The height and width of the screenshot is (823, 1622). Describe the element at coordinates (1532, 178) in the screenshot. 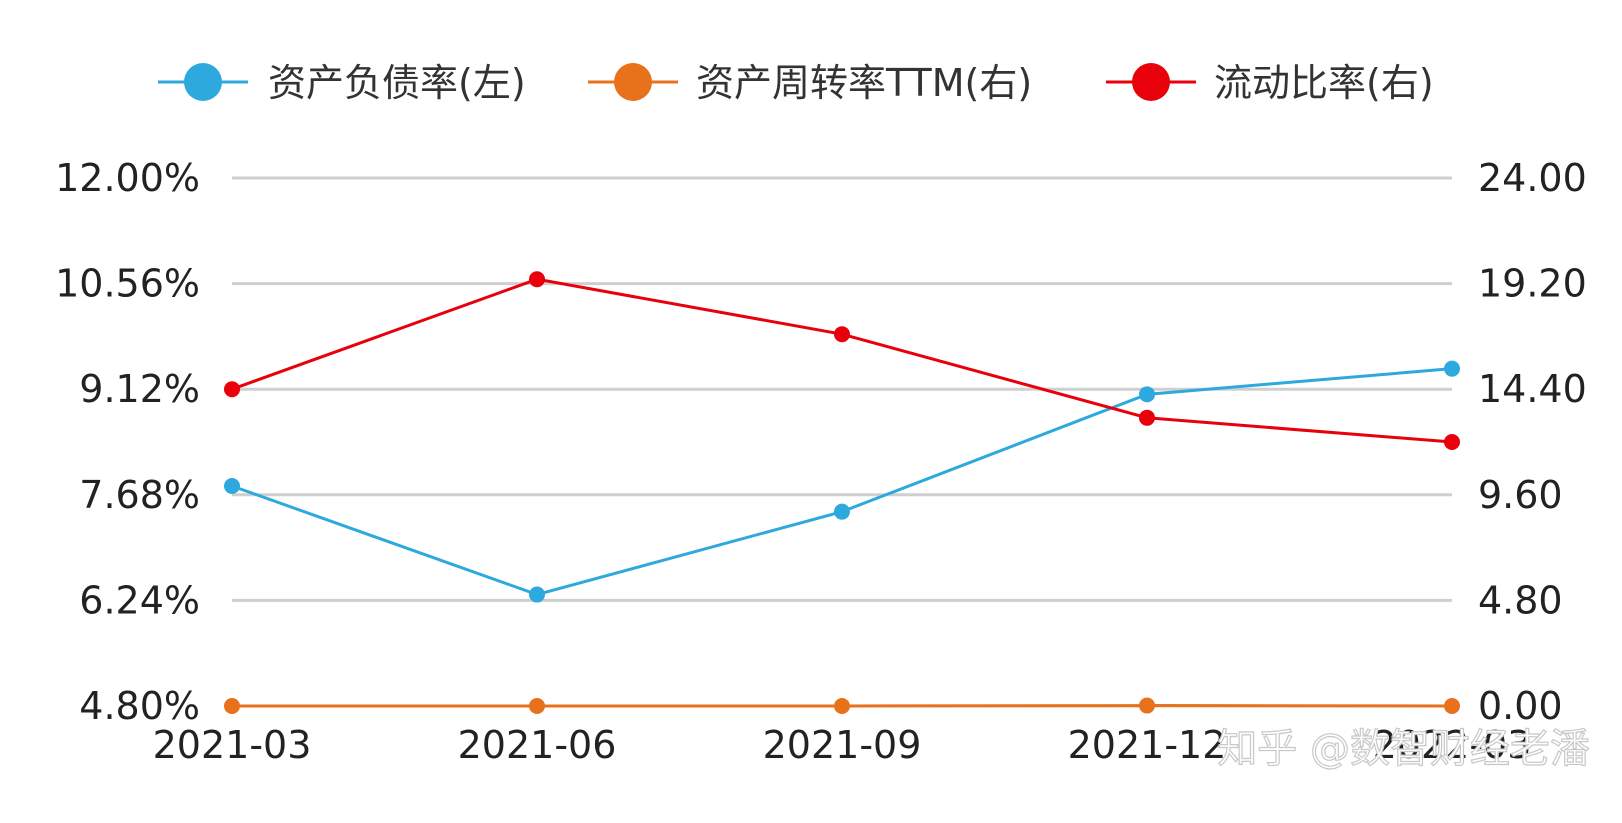

I see `right-axis-tick-label: 24.00` at that location.